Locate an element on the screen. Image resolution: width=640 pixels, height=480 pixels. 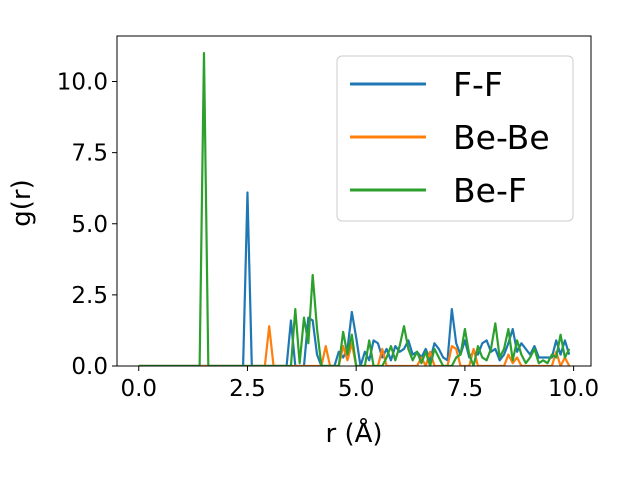
x-tick-label: 5.0 is located at coordinates (356, 389).